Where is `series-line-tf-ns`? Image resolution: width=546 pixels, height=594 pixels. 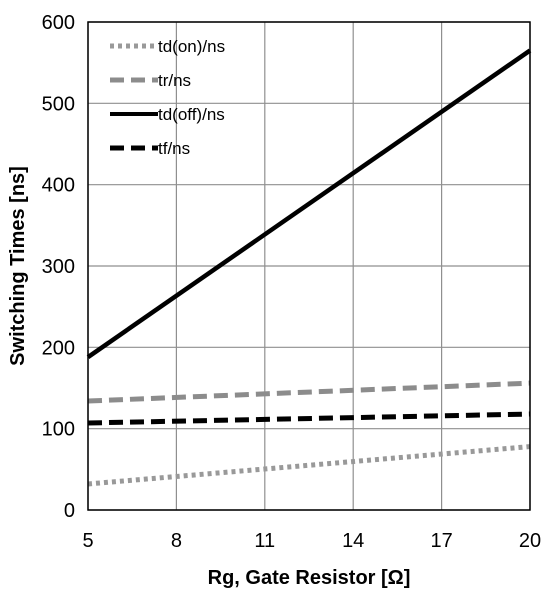
series-line-tf-ns is located at coordinates (309, 418).